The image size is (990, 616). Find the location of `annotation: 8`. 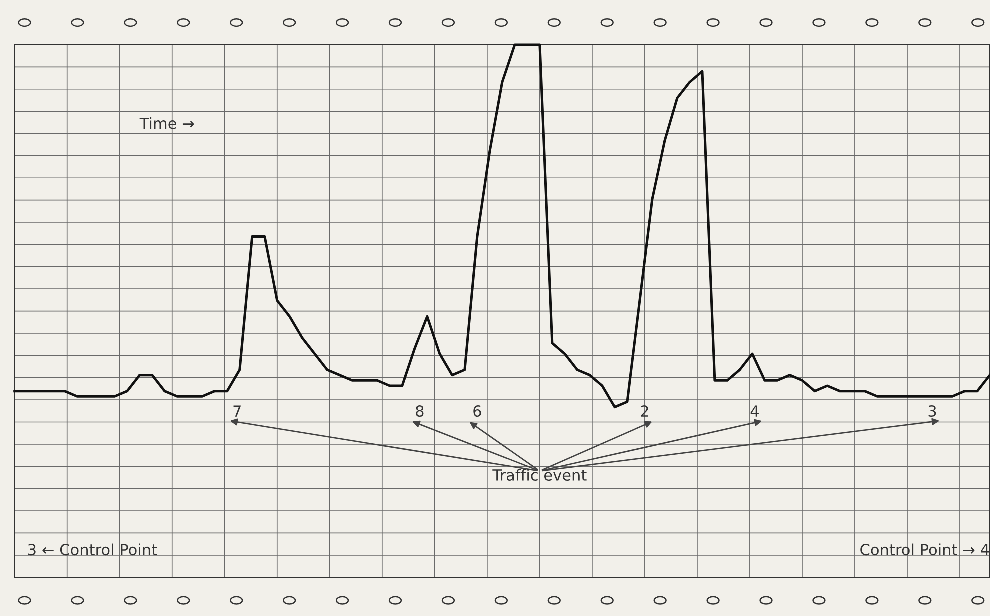

annotation: 8 is located at coordinates (420, 412).